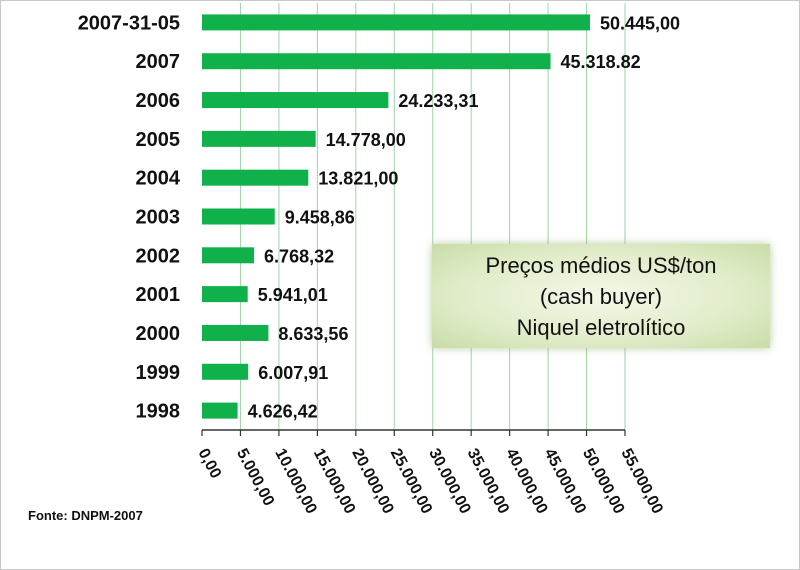 This screenshot has height=570, width=800. What do you see at coordinates (158, 295) in the screenshot?
I see `category-label-2001: 2001` at bounding box center [158, 295].